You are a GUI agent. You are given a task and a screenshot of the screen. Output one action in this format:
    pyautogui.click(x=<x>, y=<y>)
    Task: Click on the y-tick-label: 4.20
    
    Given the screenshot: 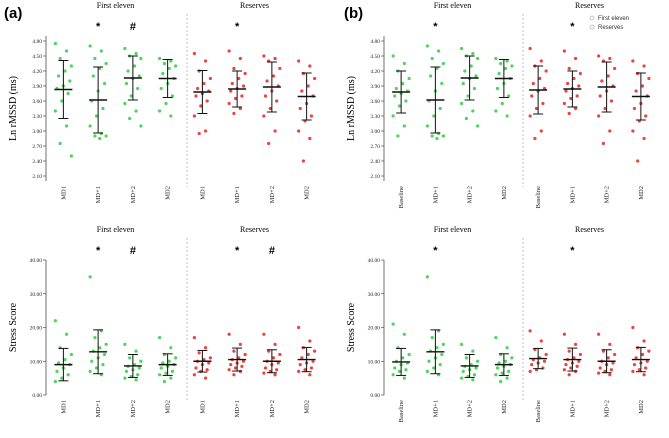 What is the action you would take?
    pyautogui.click(x=37, y=72)
    